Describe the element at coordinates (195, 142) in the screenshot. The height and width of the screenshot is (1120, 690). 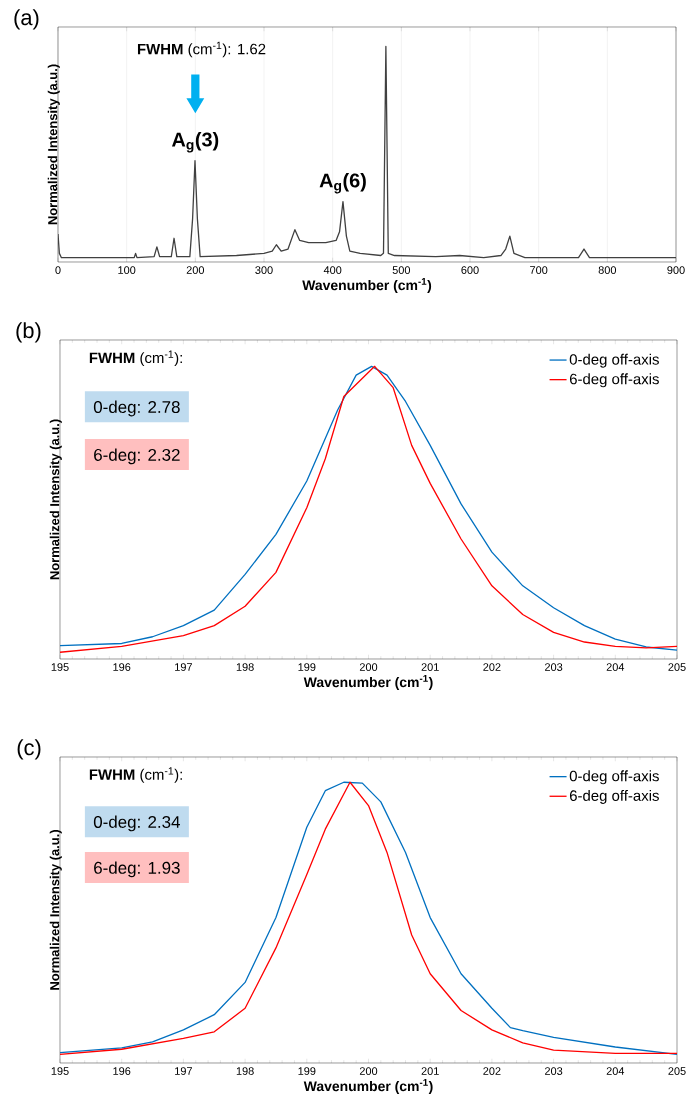
I see `annotation: A$_{g}$(3)` at that location.